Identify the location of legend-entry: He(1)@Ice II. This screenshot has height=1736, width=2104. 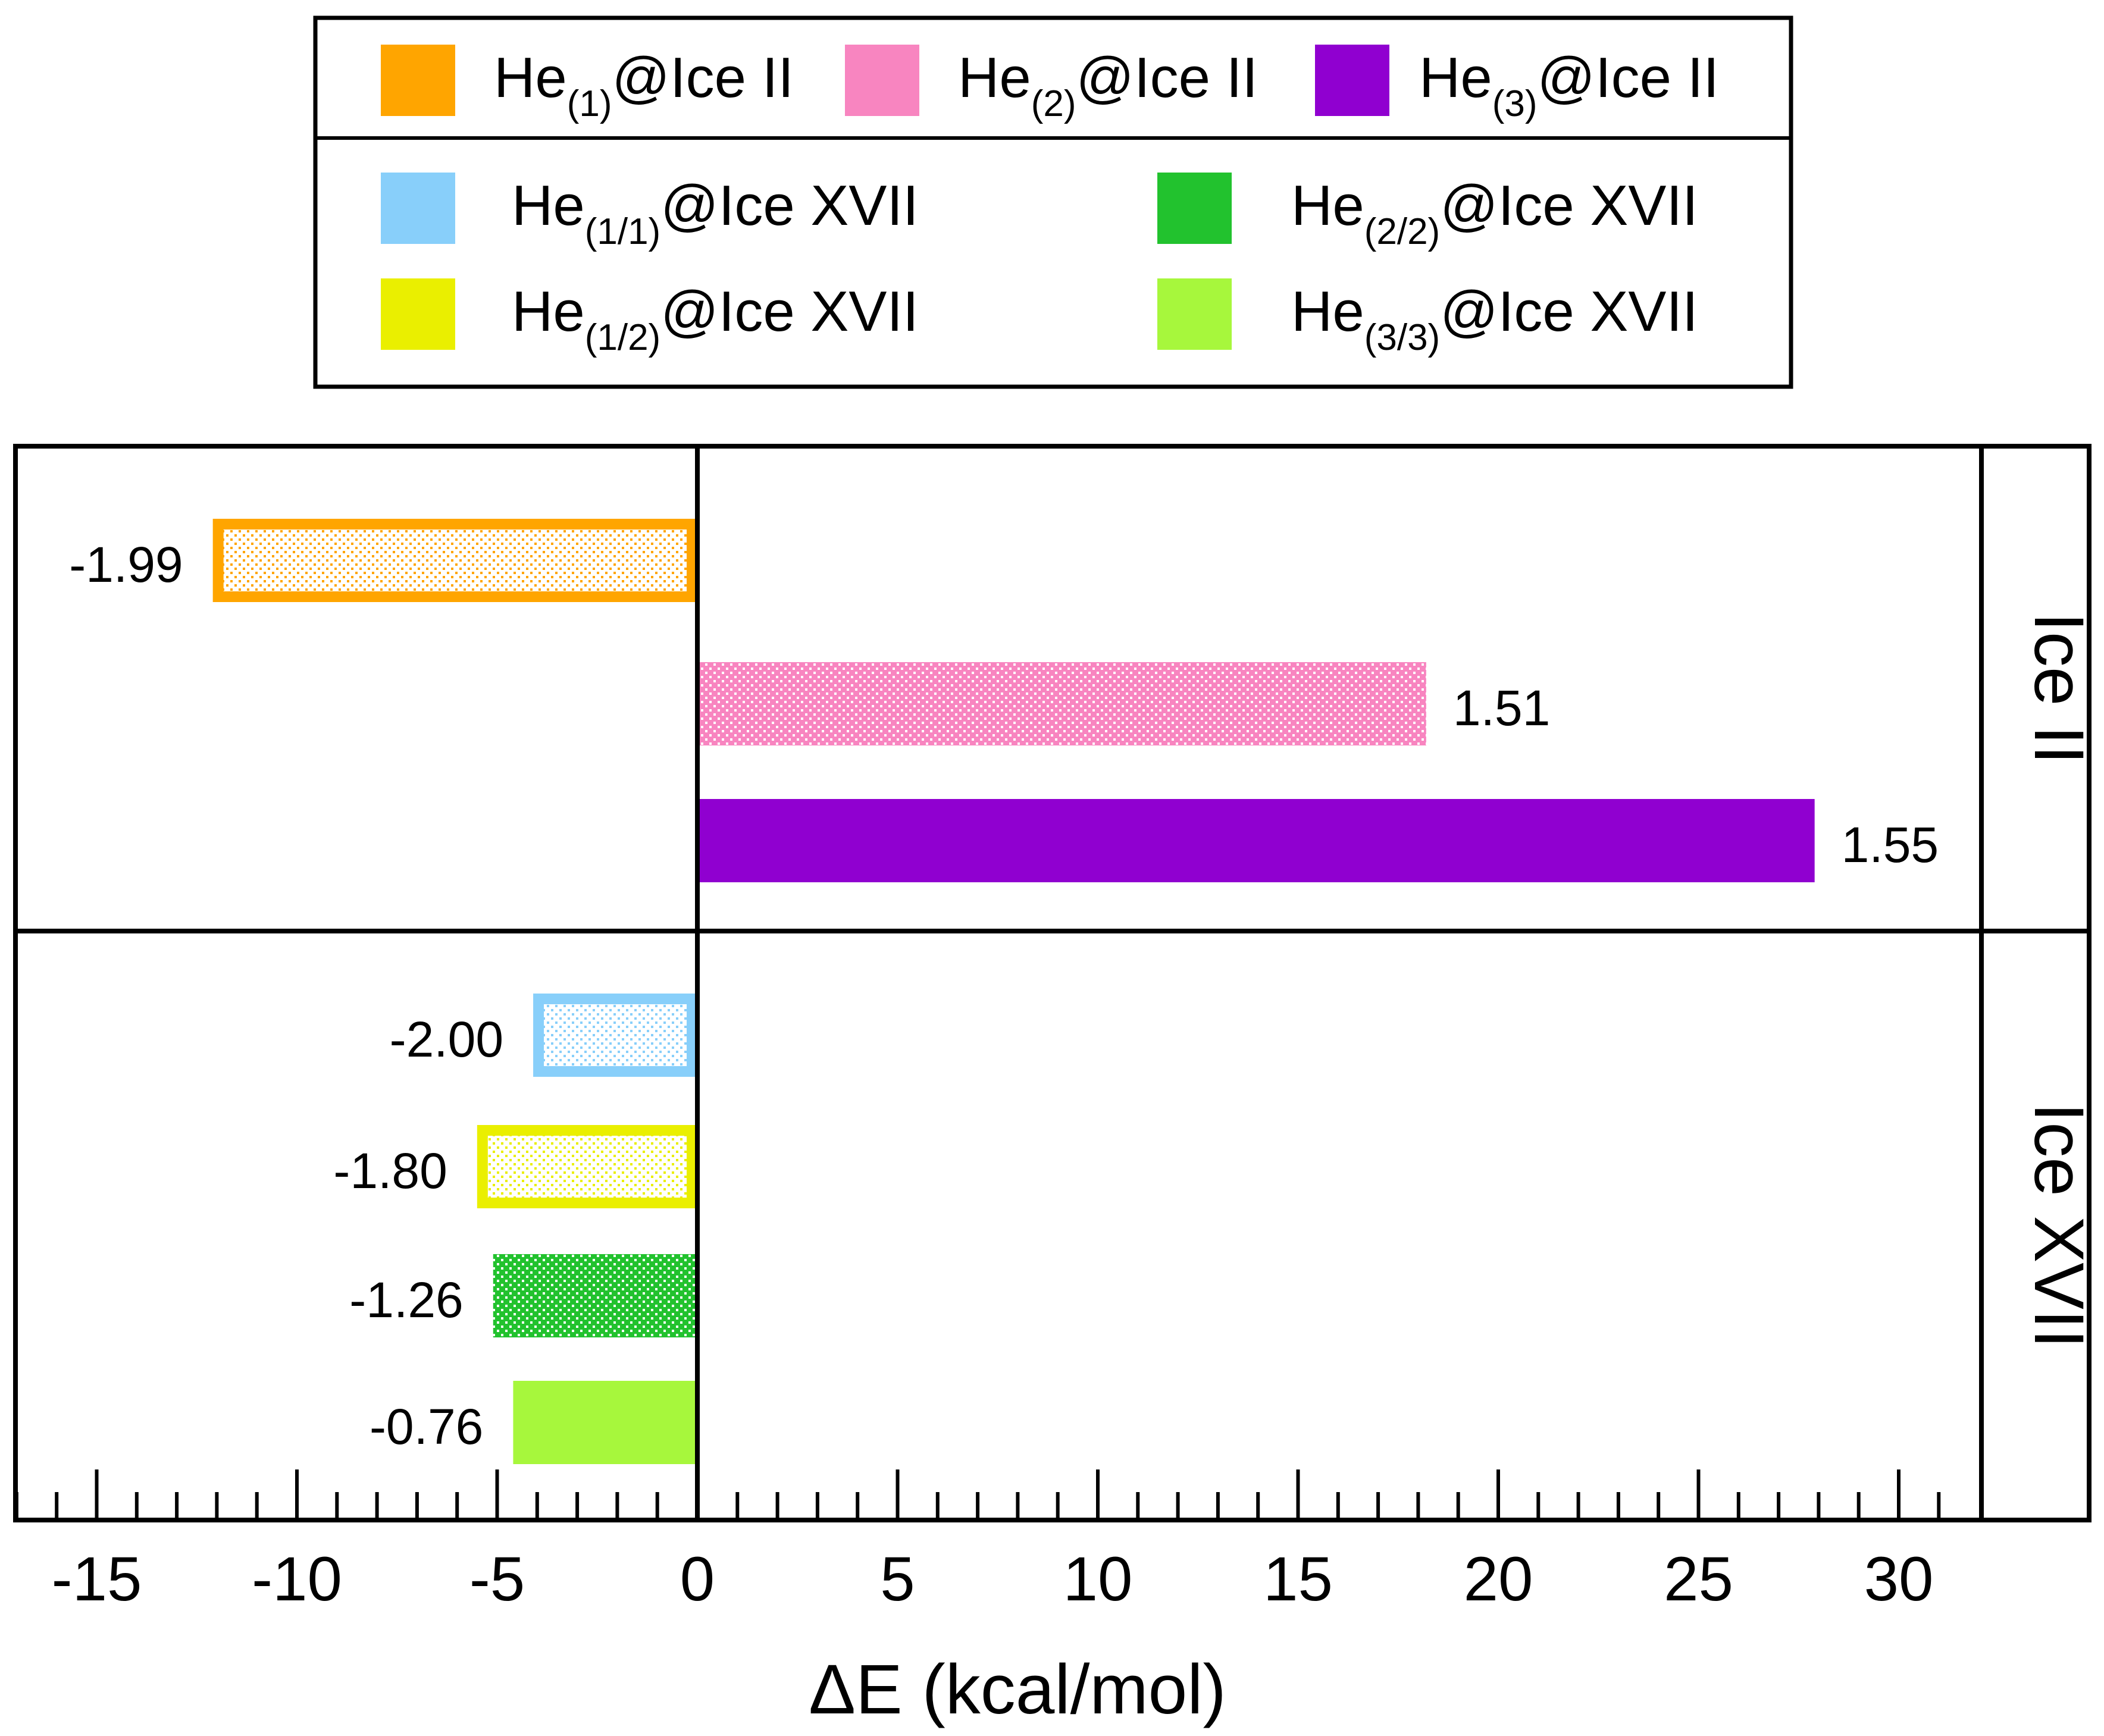
(587, 84).